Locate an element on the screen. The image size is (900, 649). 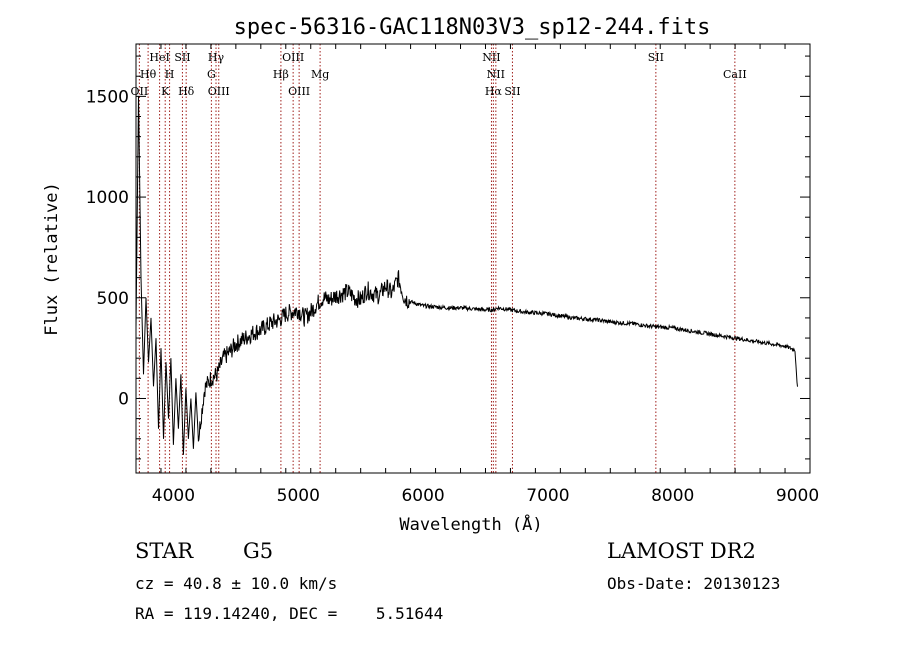
y-tick-label: 1000 is located at coordinates (107, 198).